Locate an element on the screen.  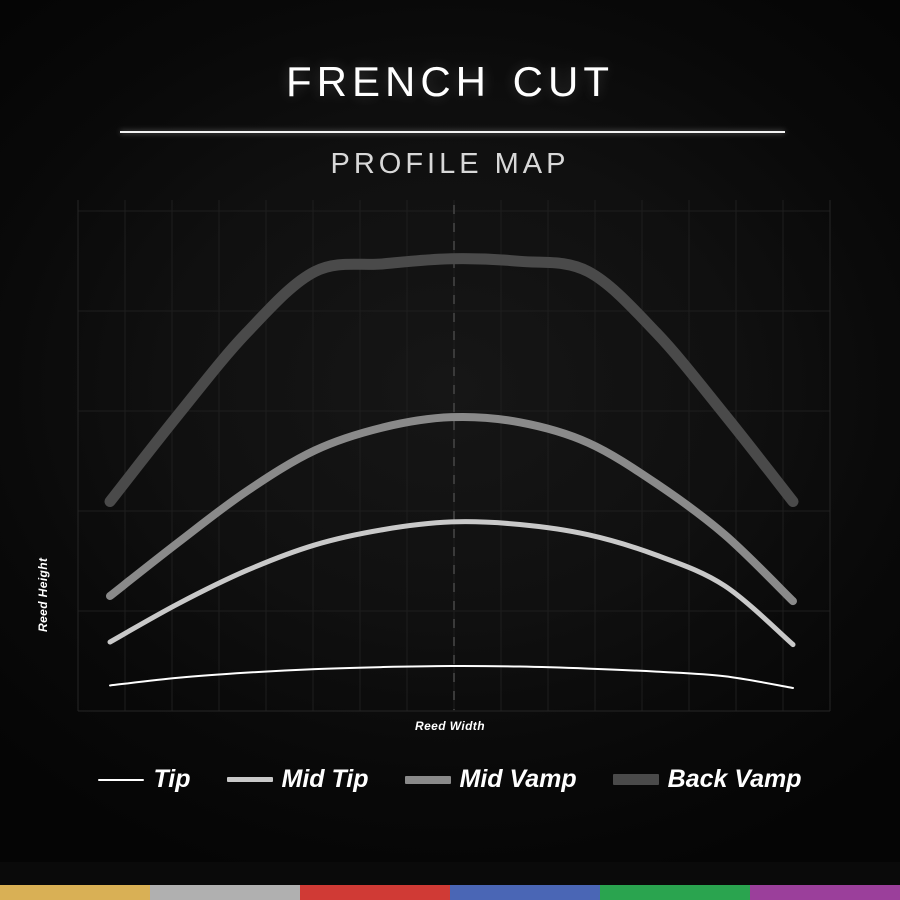
legend-label: Mid Vamp is located at coordinates (518, 779).